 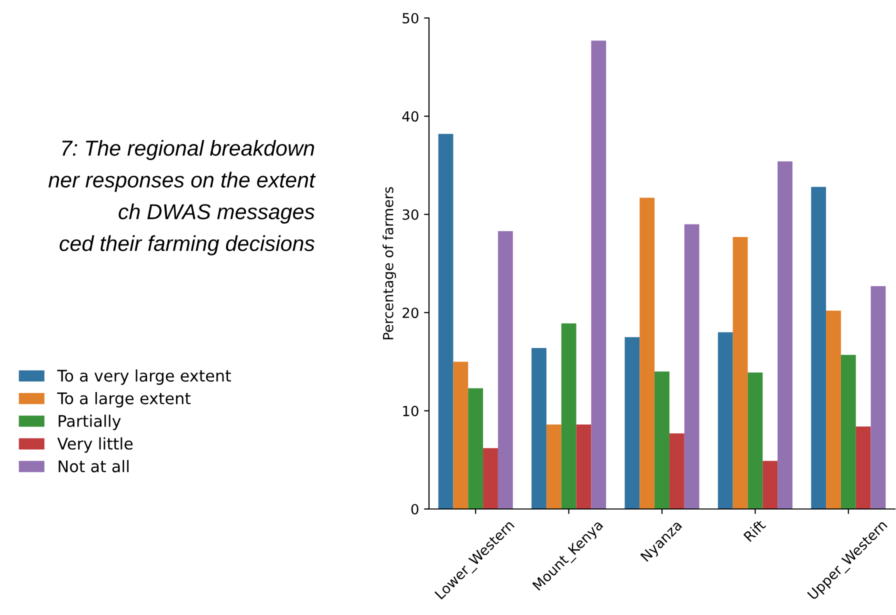 What do you see at coordinates (95, 445) in the screenshot?
I see `legend-label: Very little` at bounding box center [95, 445].